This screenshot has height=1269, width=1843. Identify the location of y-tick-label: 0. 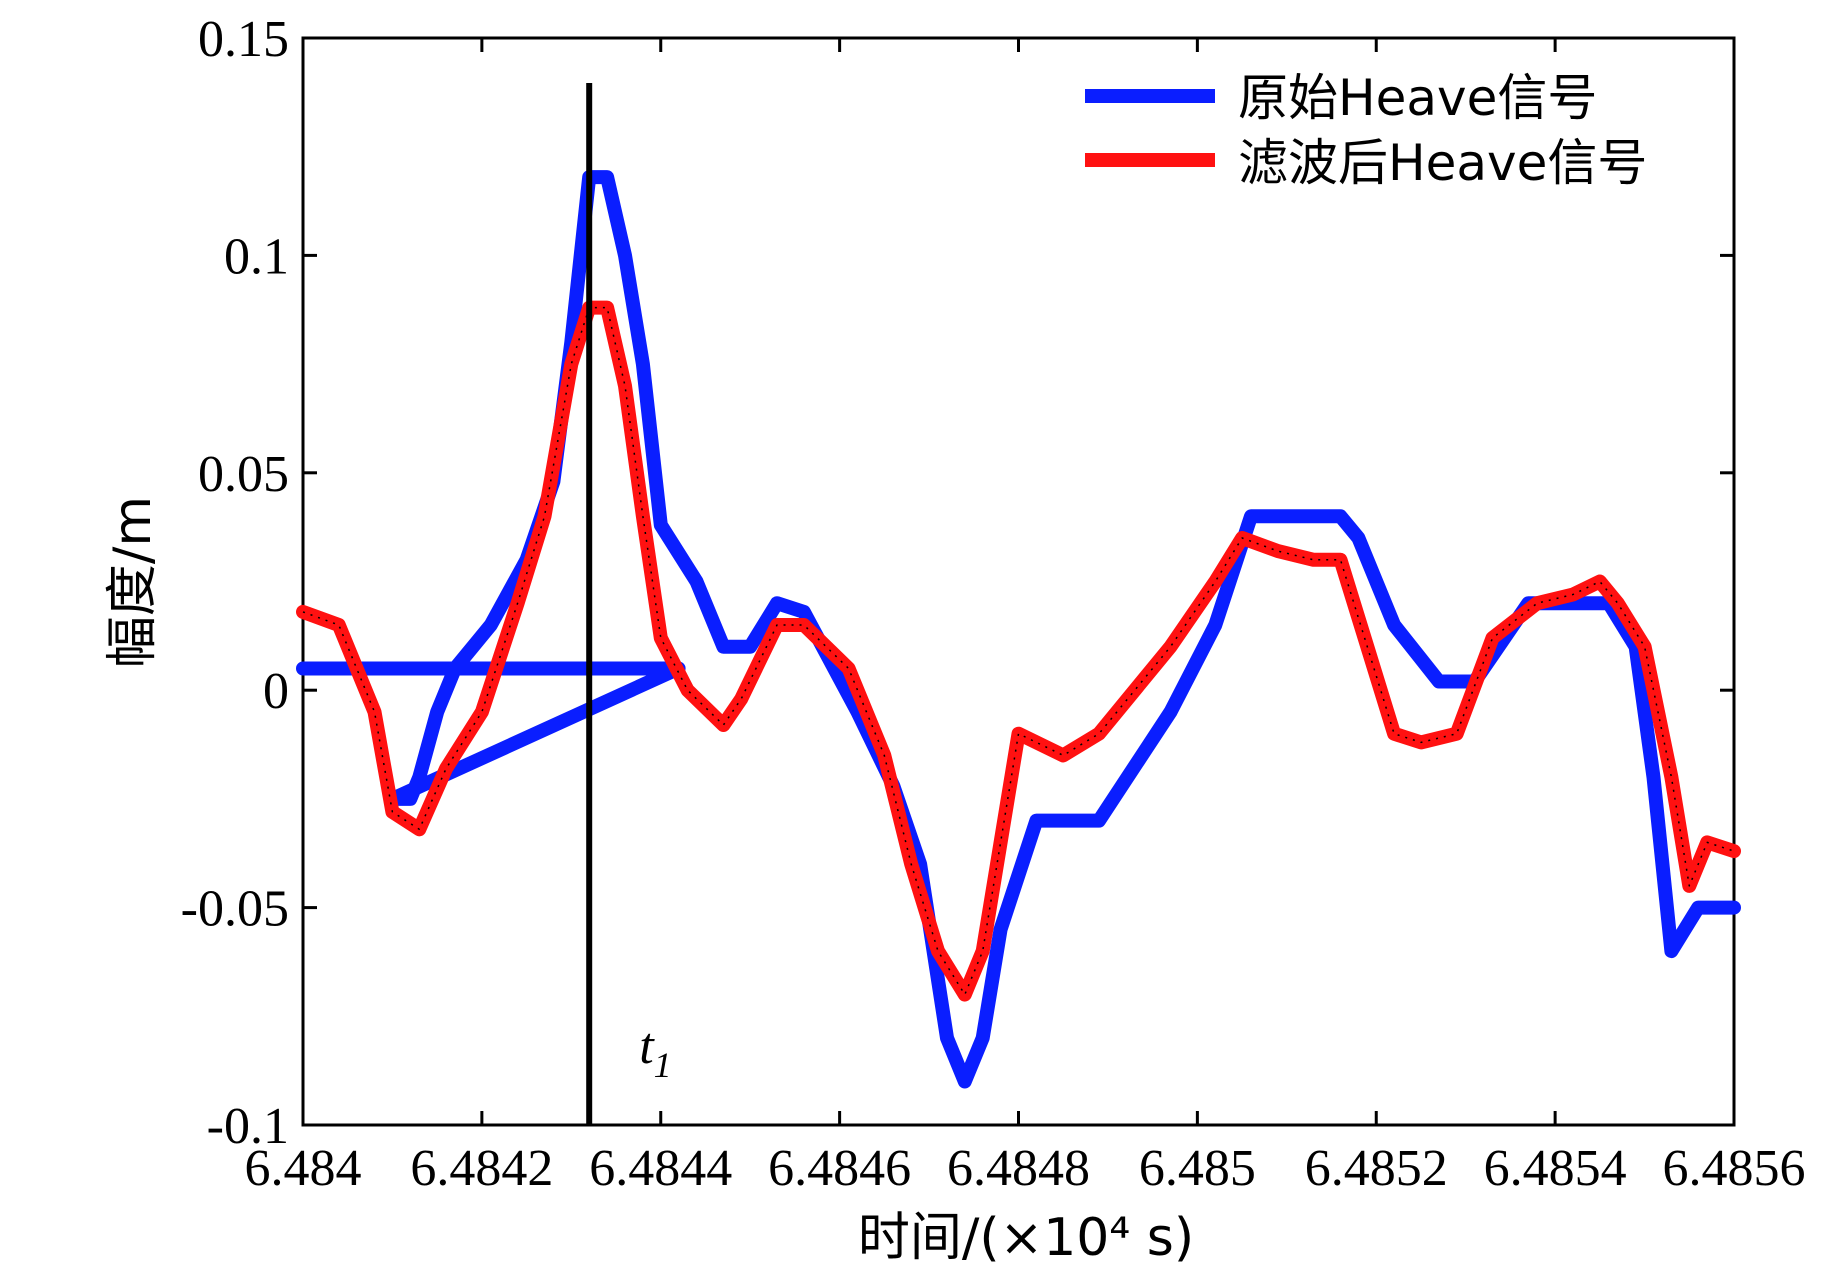
(276, 691).